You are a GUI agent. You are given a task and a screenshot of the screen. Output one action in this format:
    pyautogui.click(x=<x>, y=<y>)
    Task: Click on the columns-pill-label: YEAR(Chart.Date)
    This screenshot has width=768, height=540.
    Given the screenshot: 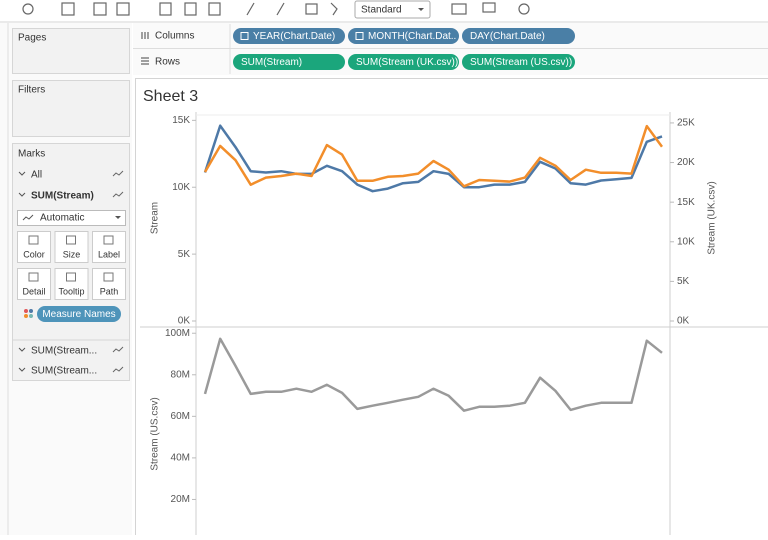 What is the action you would take?
    pyautogui.click(x=294, y=36)
    